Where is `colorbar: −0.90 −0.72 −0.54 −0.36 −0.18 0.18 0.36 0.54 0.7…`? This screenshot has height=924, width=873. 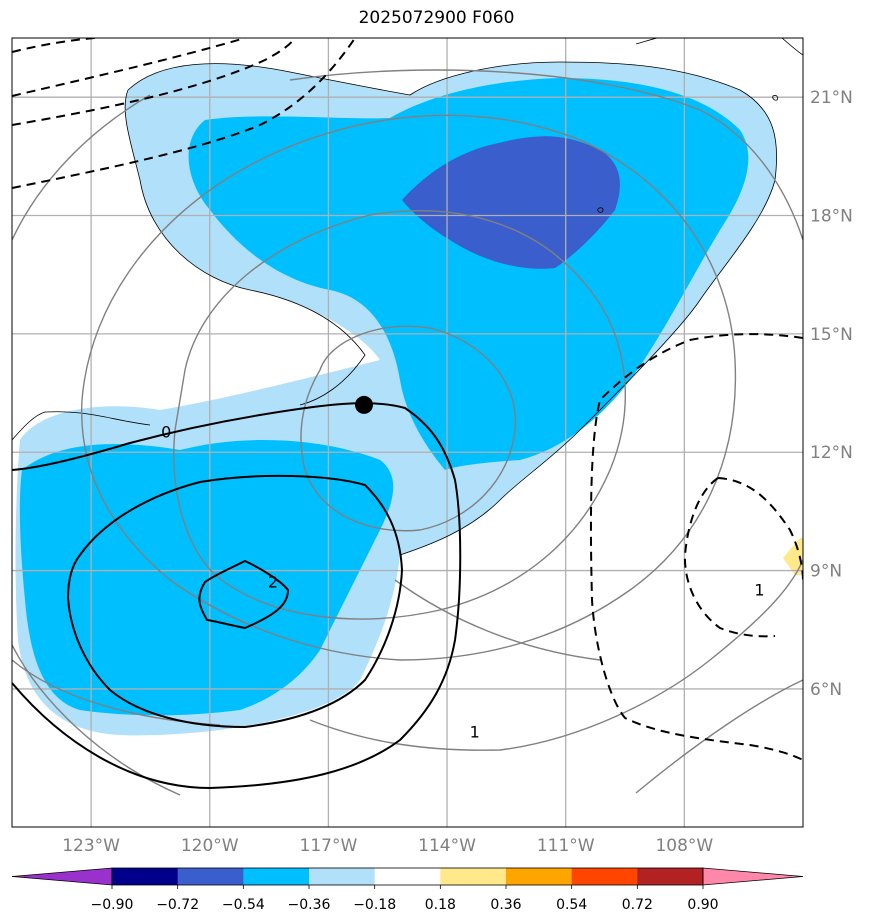 colorbar: −0.90 −0.72 −0.54 −0.36 −0.18 0.18 0.36 0.54 0.7… is located at coordinates (407, 890).